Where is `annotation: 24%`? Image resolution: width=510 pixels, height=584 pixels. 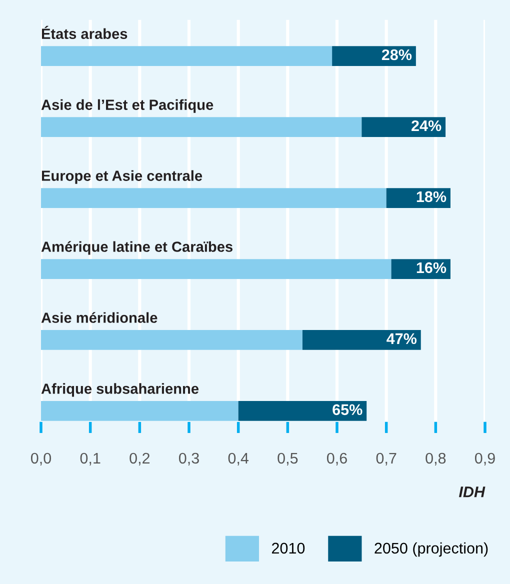 annotation: 24% is located at coordinates (427, 126).